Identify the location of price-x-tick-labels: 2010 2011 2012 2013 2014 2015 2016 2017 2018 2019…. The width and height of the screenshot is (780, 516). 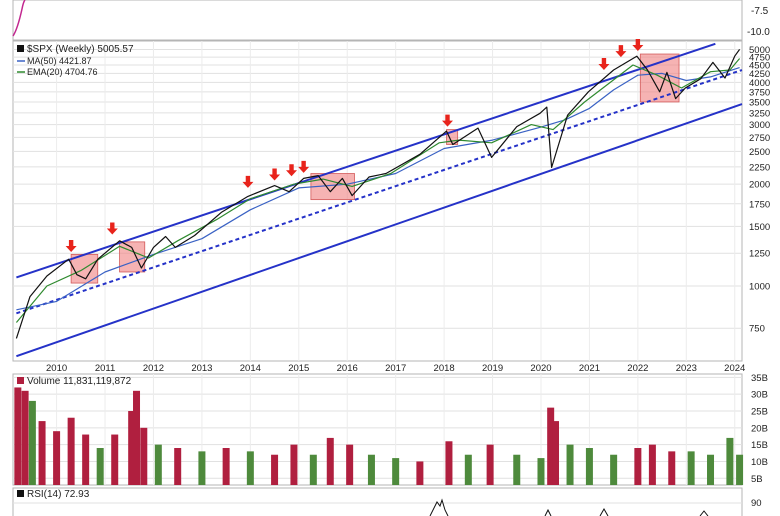
(395, 368).